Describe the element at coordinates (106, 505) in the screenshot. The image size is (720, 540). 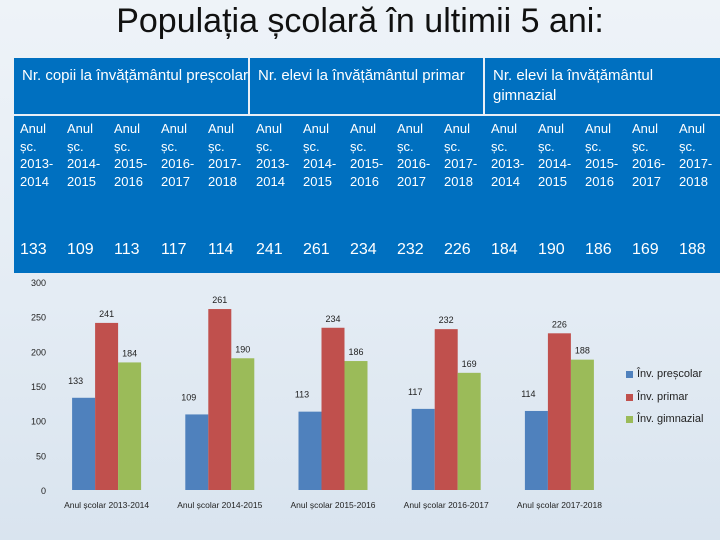
I see `x-tick-label: Anul școlar 2013-2014` at that location.